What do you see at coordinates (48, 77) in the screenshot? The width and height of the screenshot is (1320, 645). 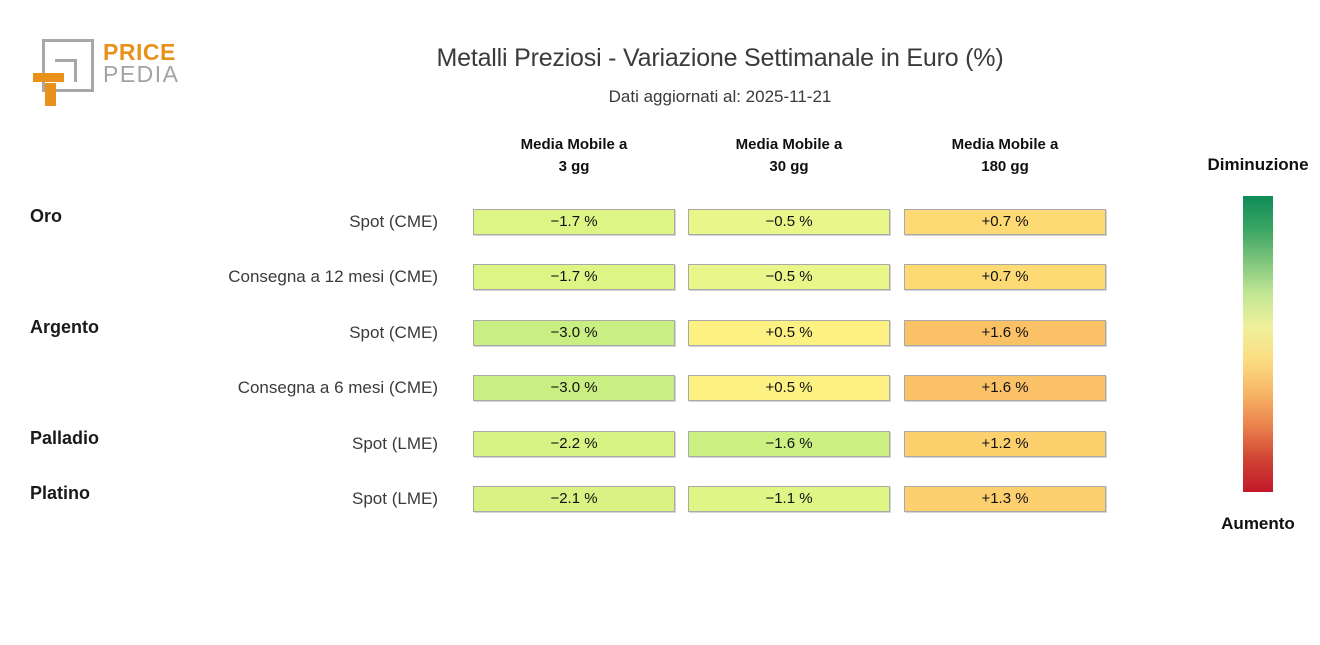 I see `logo-orange-corner-icon` at bounding box center [48, 77].